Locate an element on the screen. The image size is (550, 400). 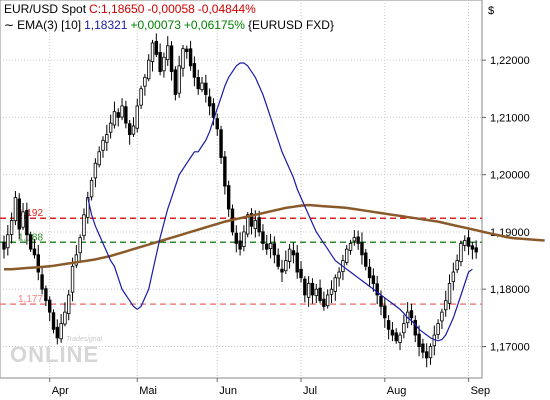
y-tick-label: 1,22000 is located at coordinates (510, 61).